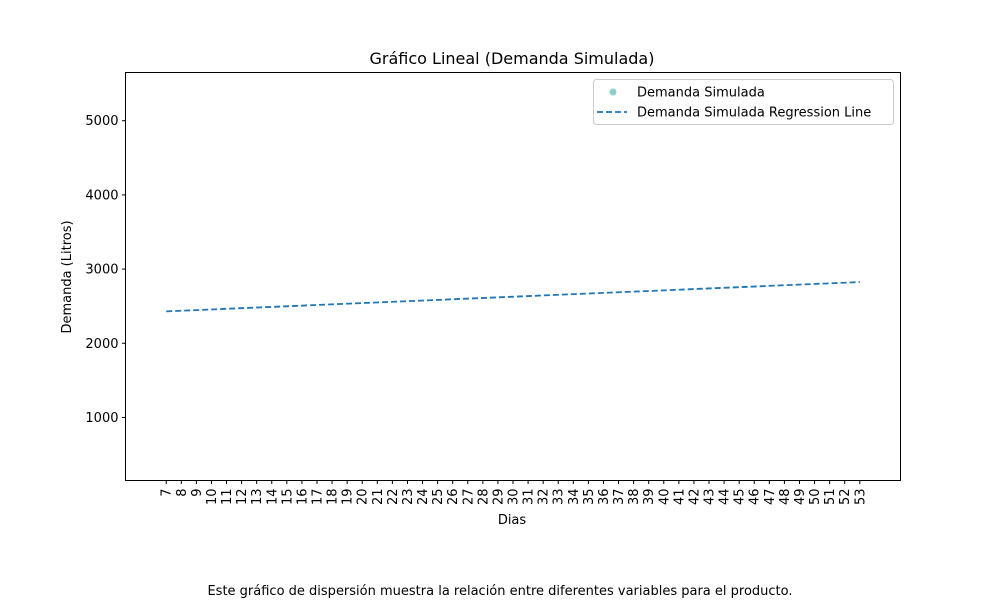 The image size is (1000, 600). I want to click on x-tick-label: 7, so click(167, 493).